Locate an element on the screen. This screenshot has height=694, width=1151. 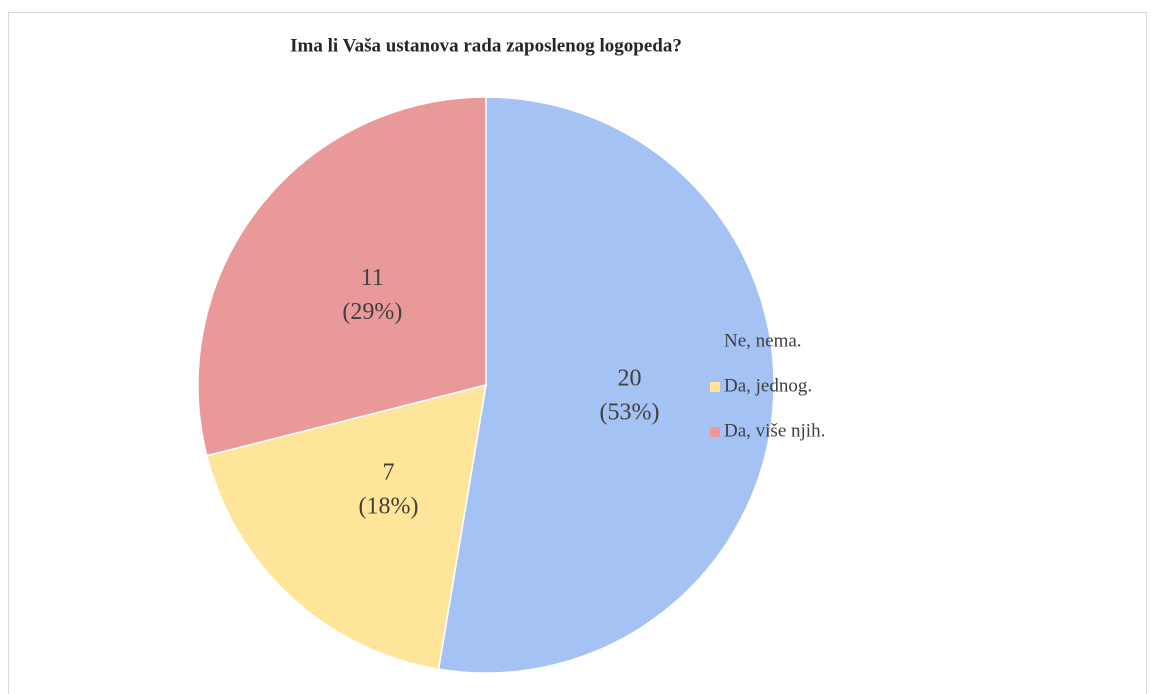
legend-label: Da, jednog. is located at coordinates (768, 385).